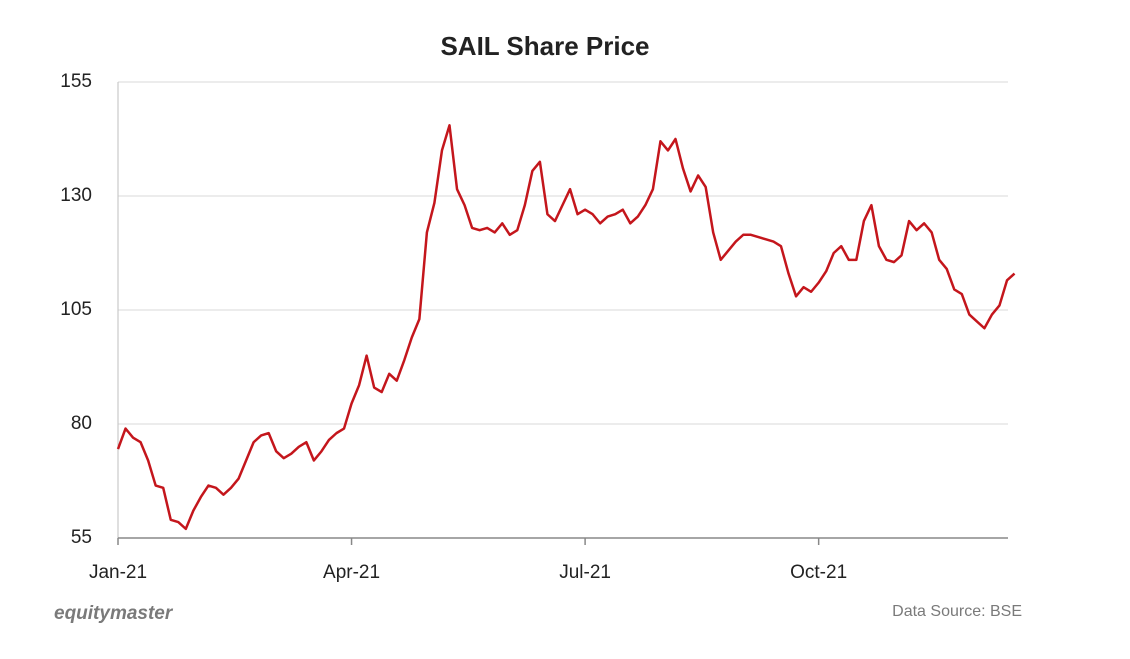 The height and width of the screenshot is (659, 1130). Describe the element at coordinates (957, 611) in the screenshot. I see `source: Data Source: BSE` at that location.